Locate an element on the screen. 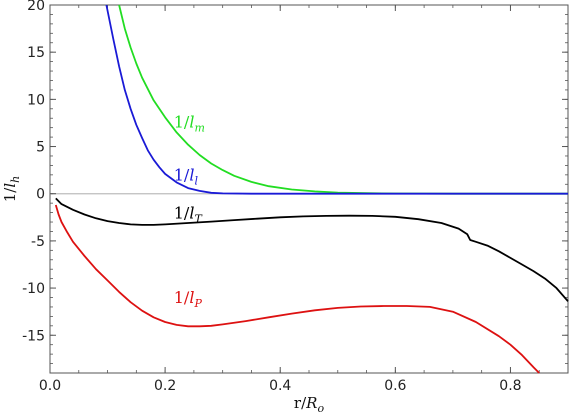 Image resolution: width=572 pixels, height=415 pixels. series-label-P: 1/lP is located at coordinates (188, 299).